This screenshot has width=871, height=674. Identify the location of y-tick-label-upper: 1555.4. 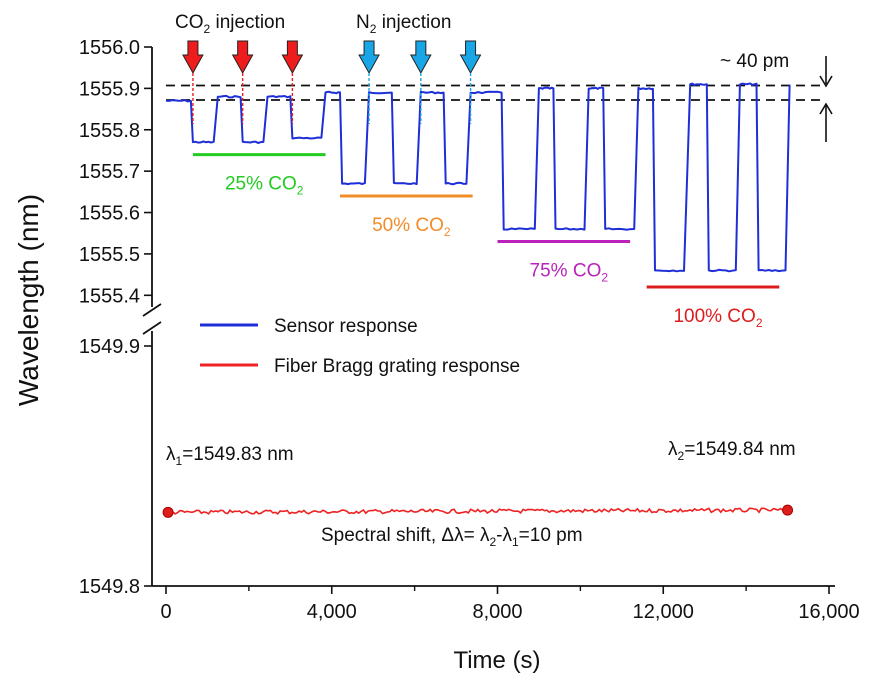
(109, 296).